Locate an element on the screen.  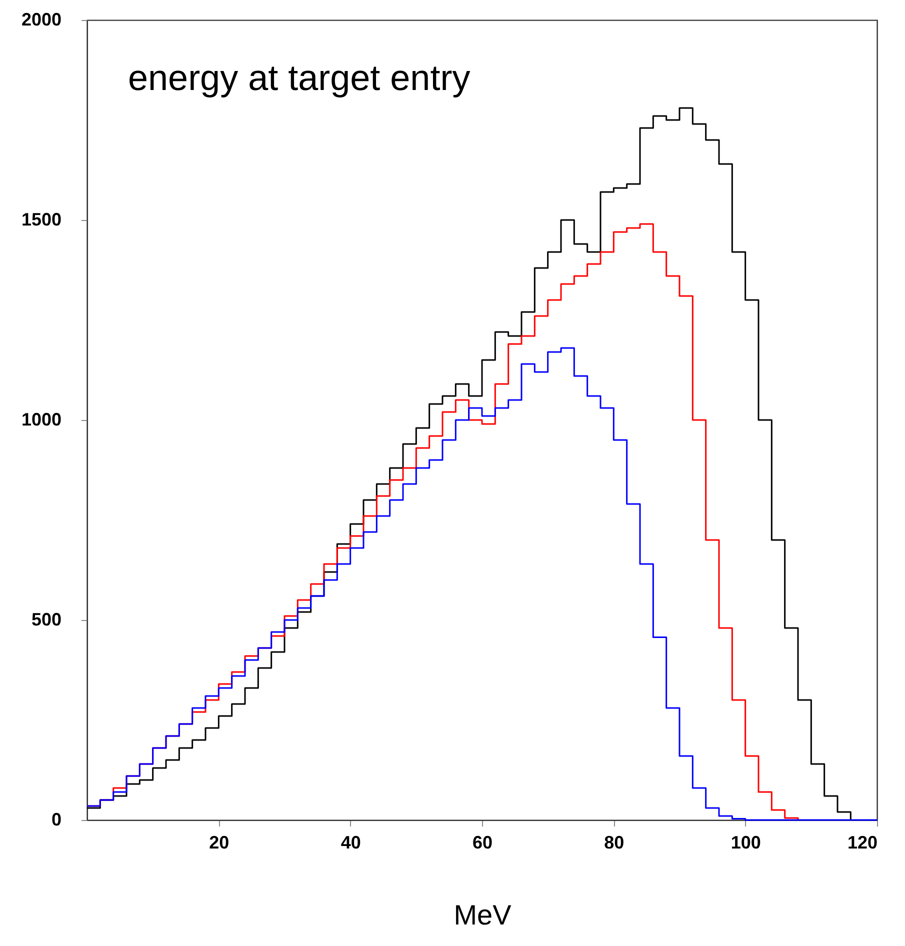
y-tick-label: 1000 is located at coordinates (41, 420).